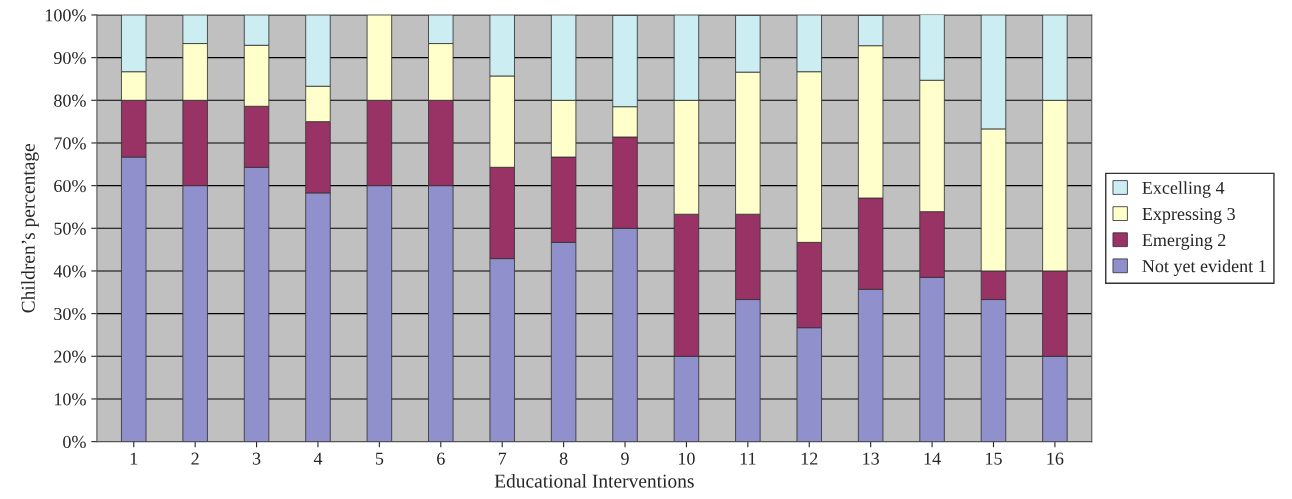 The width and height of the screenshot is (1292, 499). What do you see at coordinates (70, 356) in the screenshot?
I see `y-tick-label: 20%` at bounding box center [70, 356].